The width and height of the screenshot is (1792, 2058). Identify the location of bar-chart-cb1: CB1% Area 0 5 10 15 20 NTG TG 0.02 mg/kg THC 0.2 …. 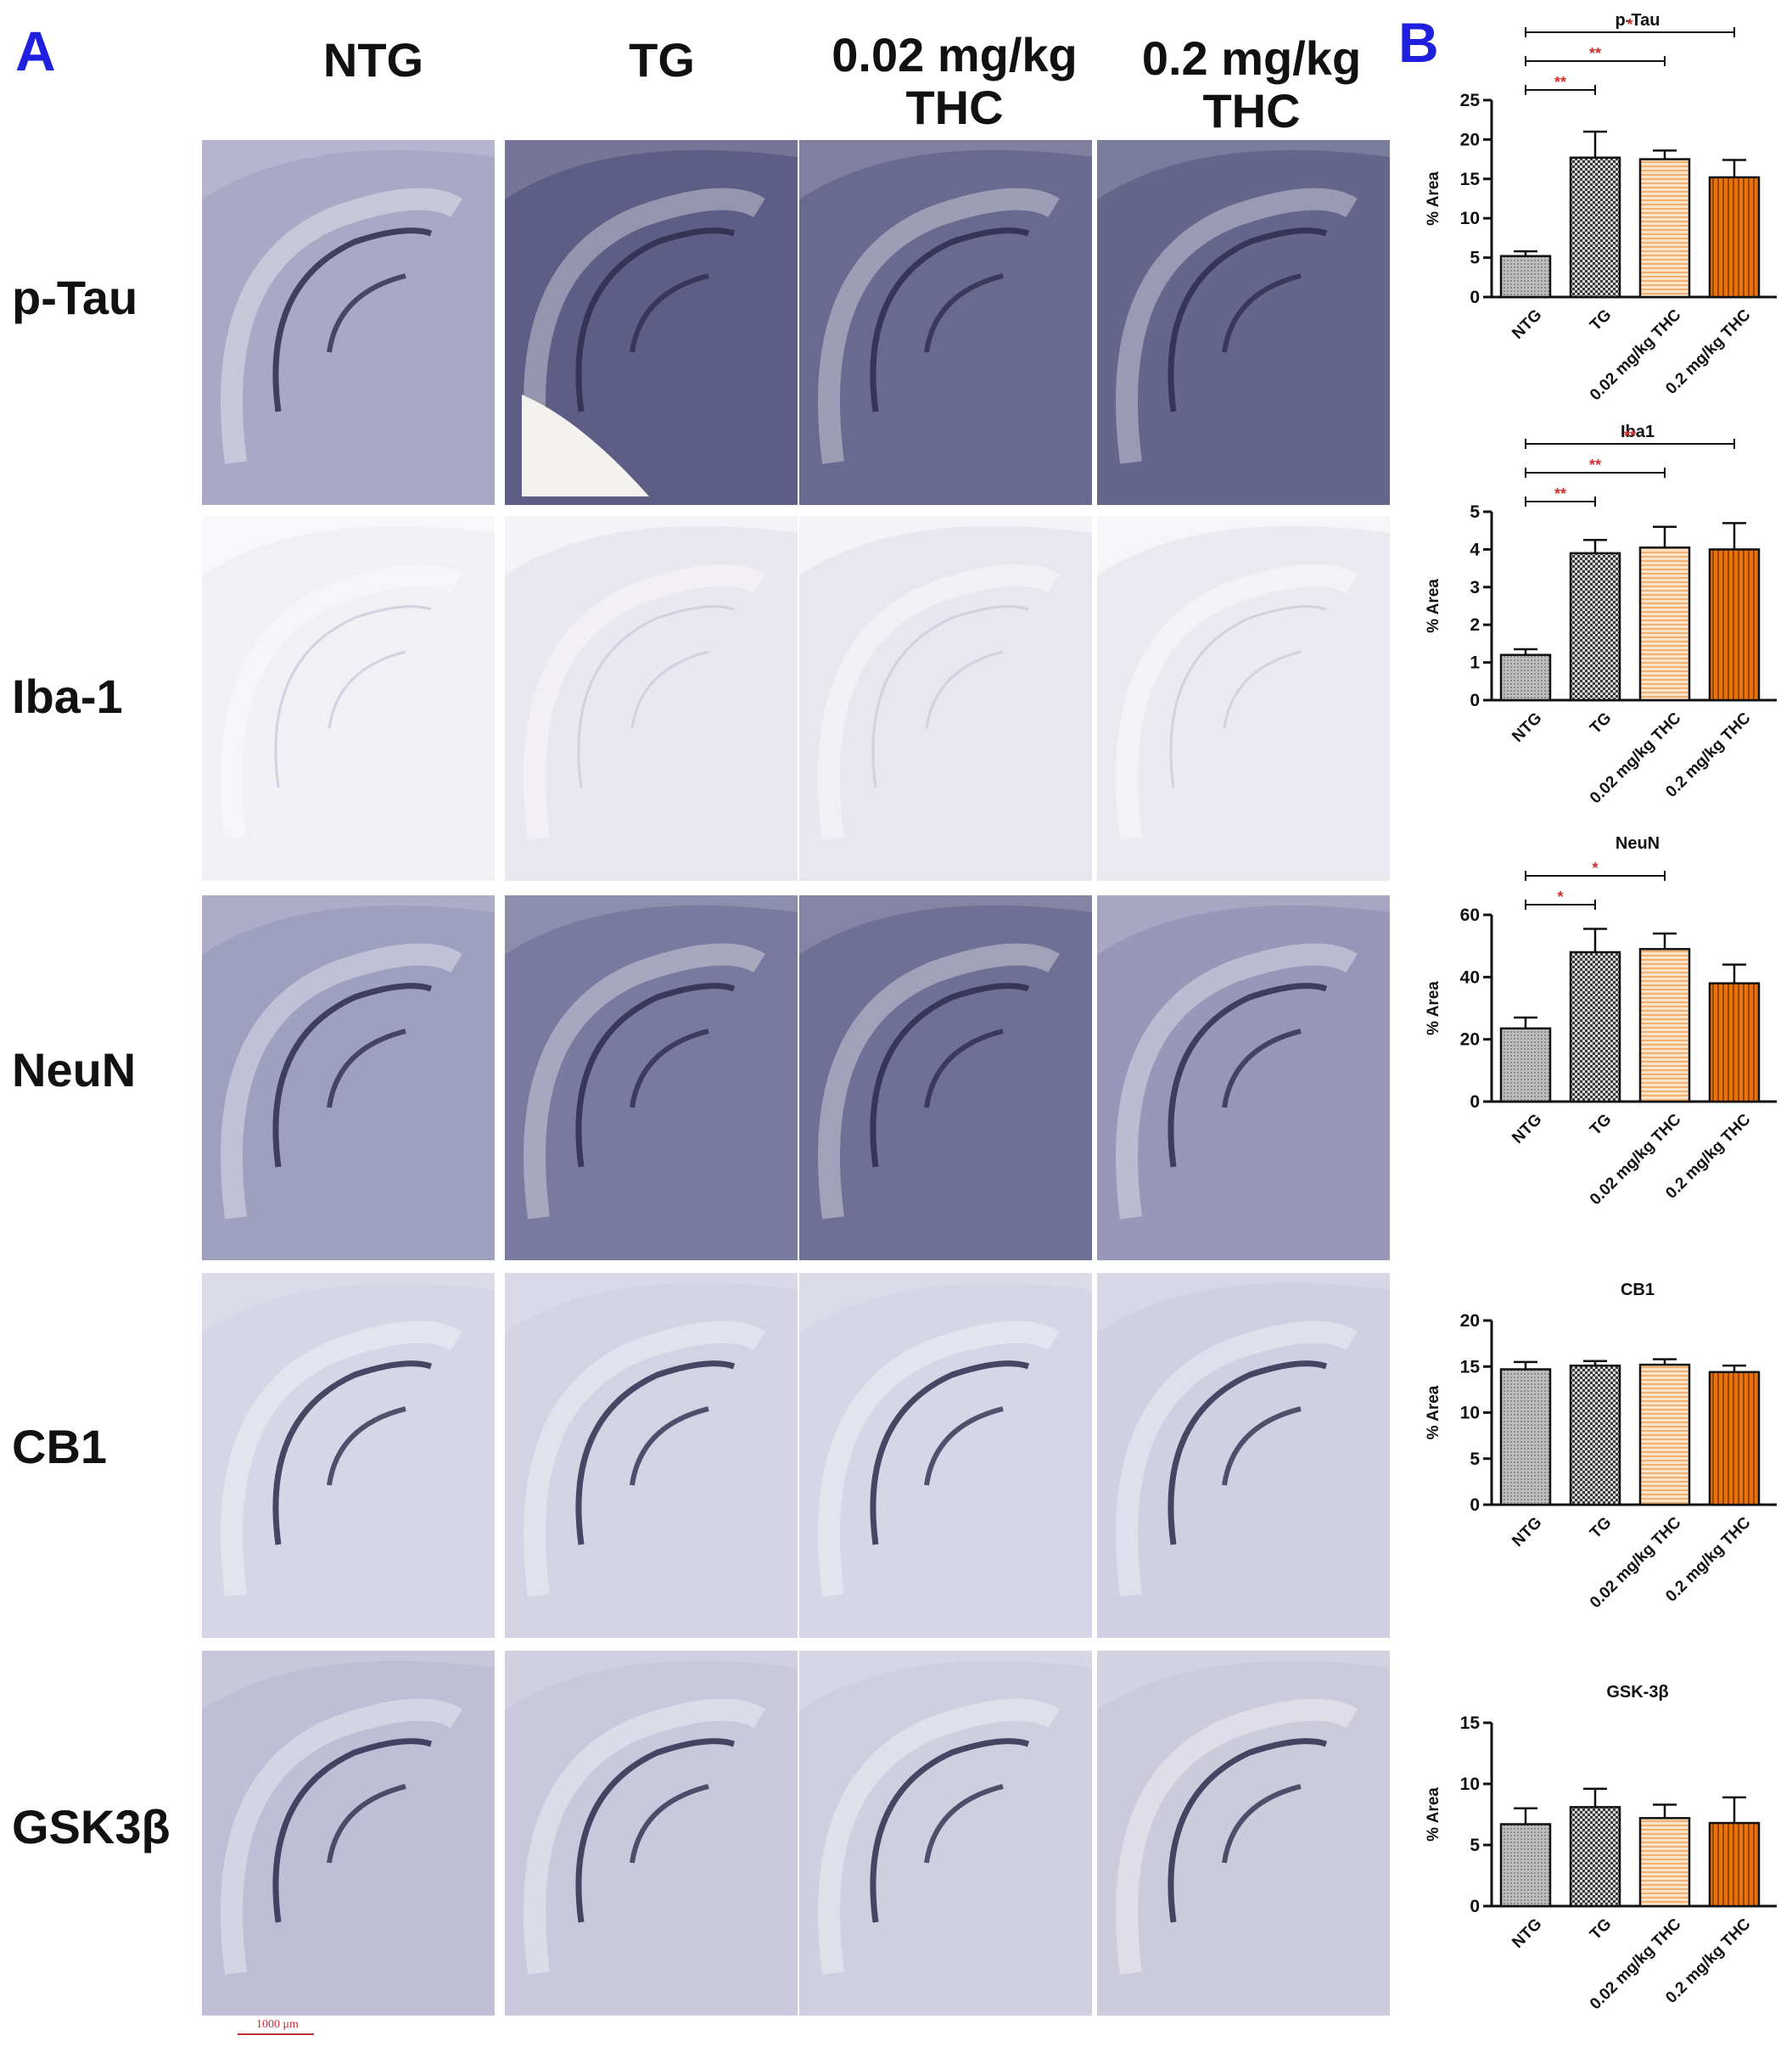
(1591, 1661).